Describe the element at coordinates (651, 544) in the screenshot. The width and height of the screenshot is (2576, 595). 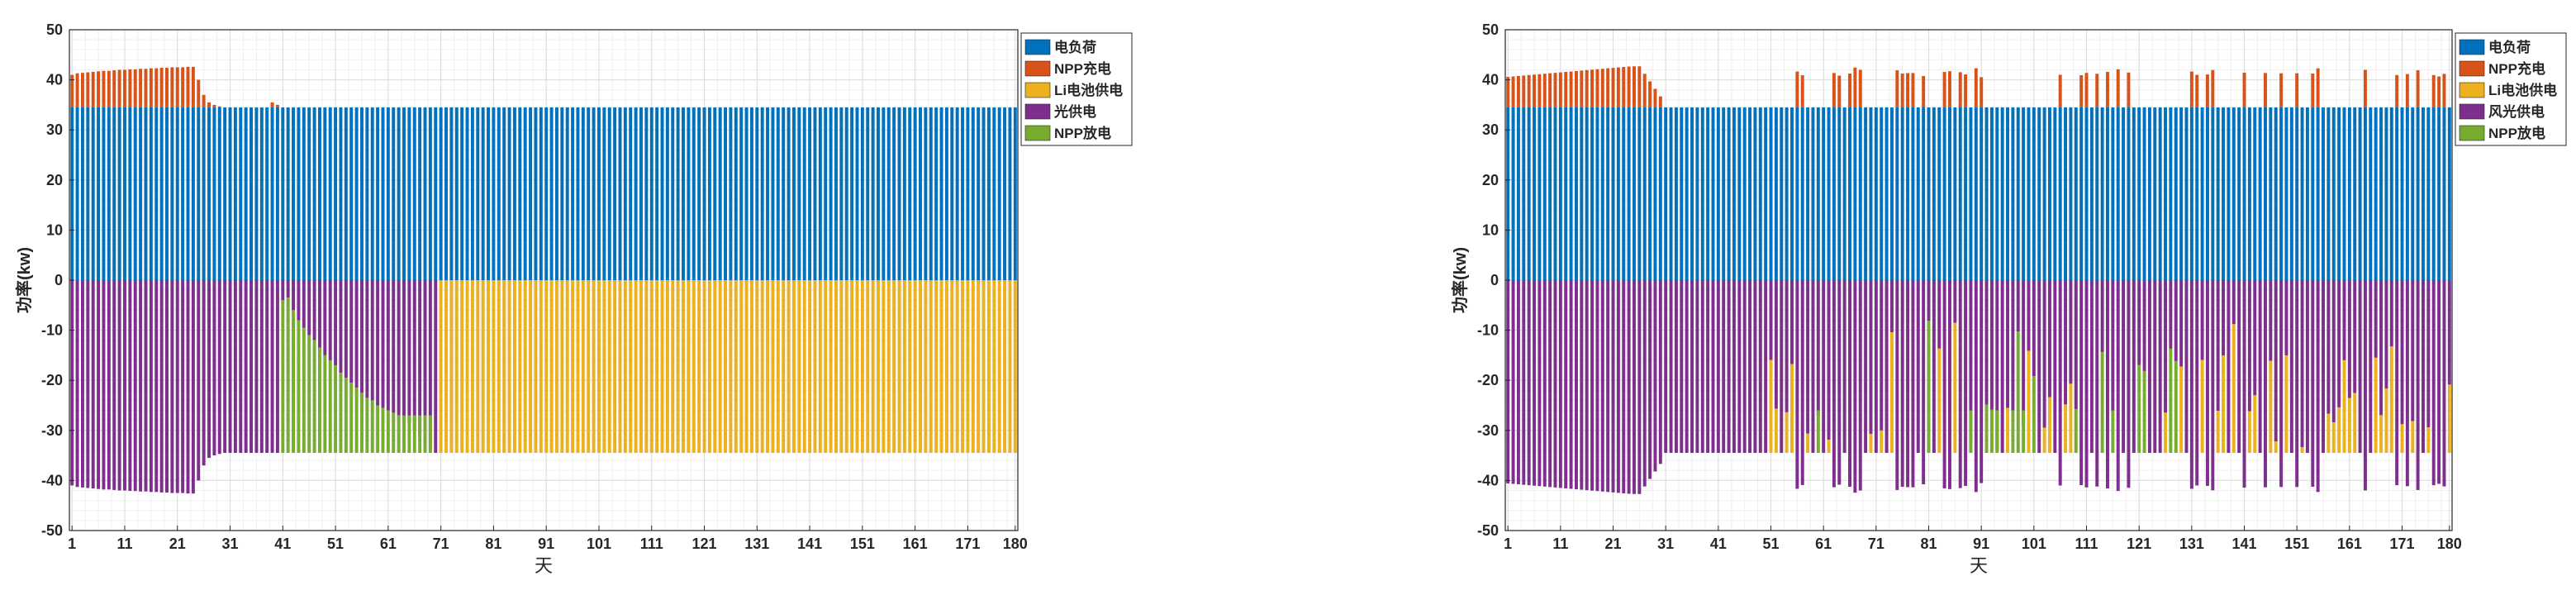
I see `x-tick-label: 111` at that location.